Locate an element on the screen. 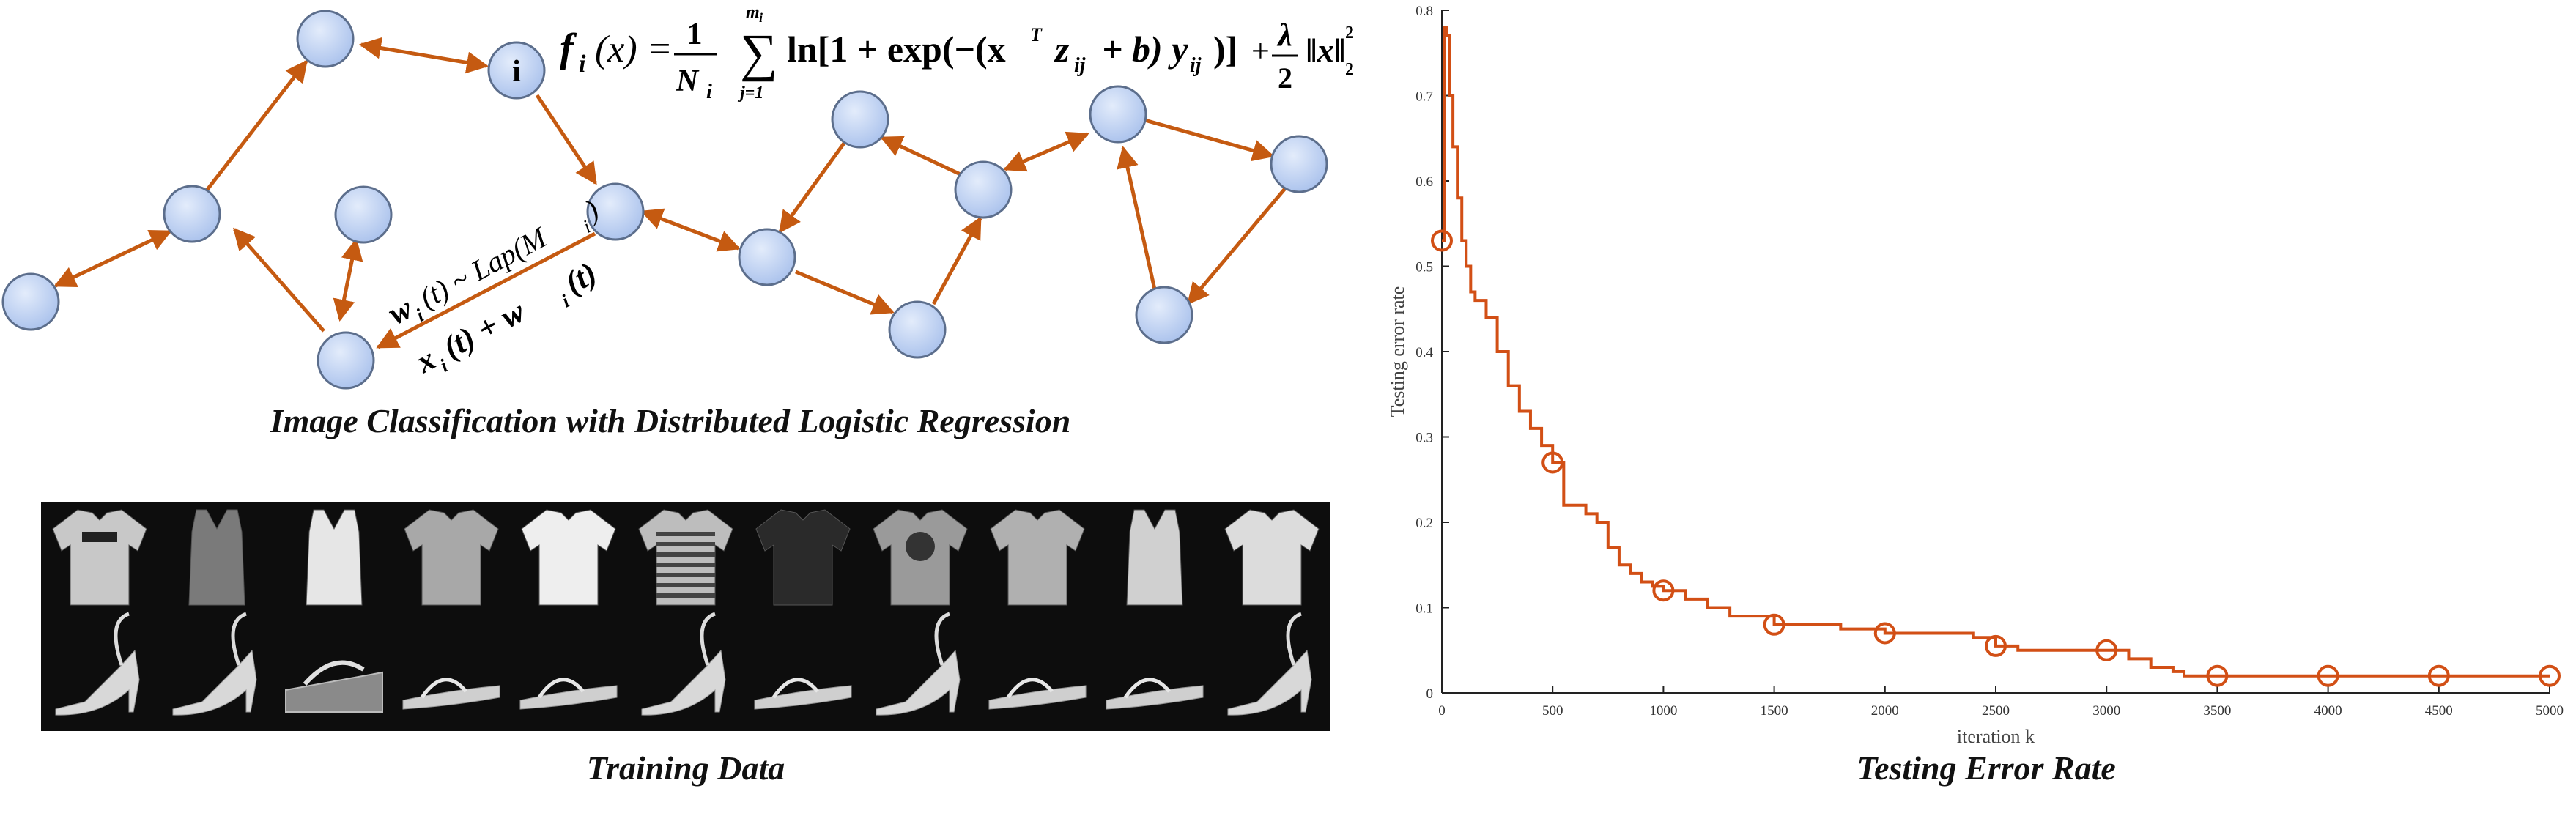 This screenshot has width=2576, height=816. top-item-dark-shirt is located at coordinates (803, 557).